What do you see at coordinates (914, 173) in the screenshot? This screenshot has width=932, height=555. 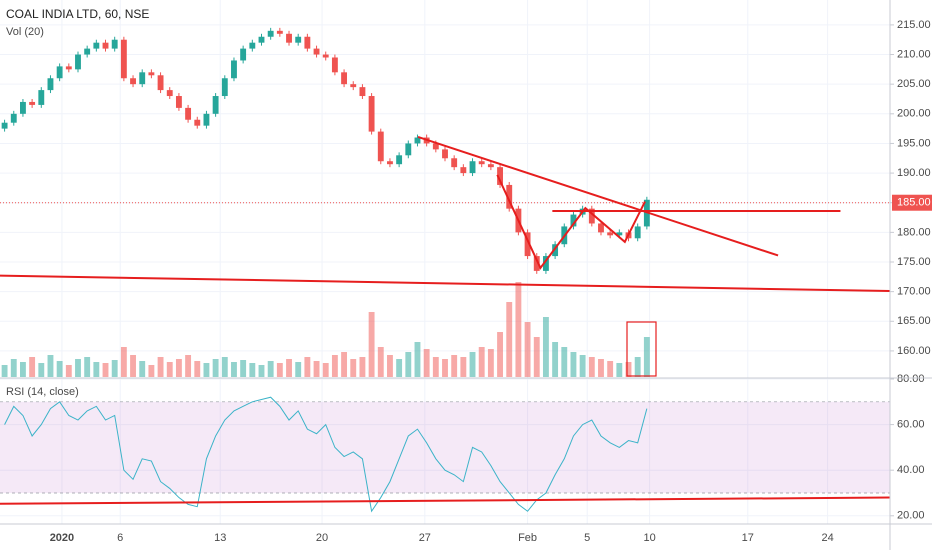 I see `y-tick-label: 190.00` at bounding box center [914, 173].